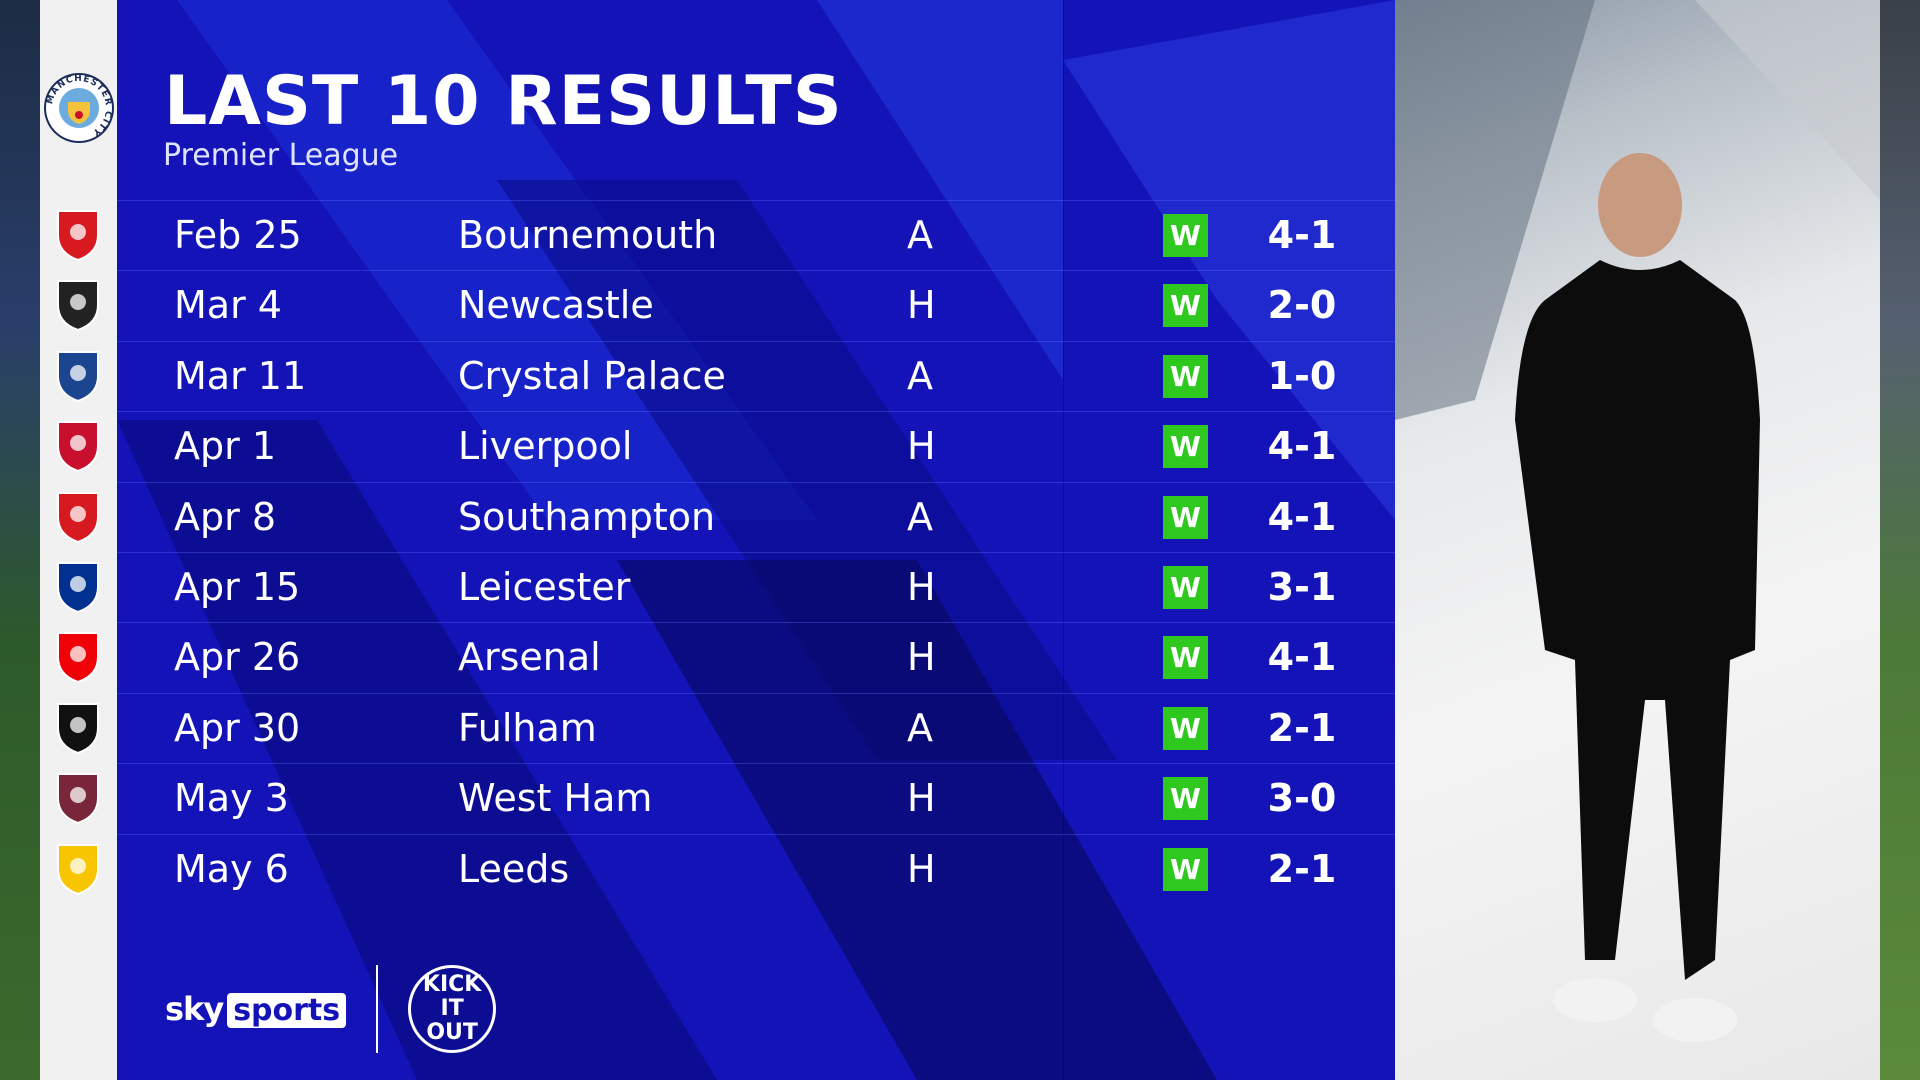 The height and width of the screenshot is (1080, 1920). What do you see at coordinates (225, 516) in the screenshot?
I see `match-date: Apr 8` at bounding box center [225, 516].